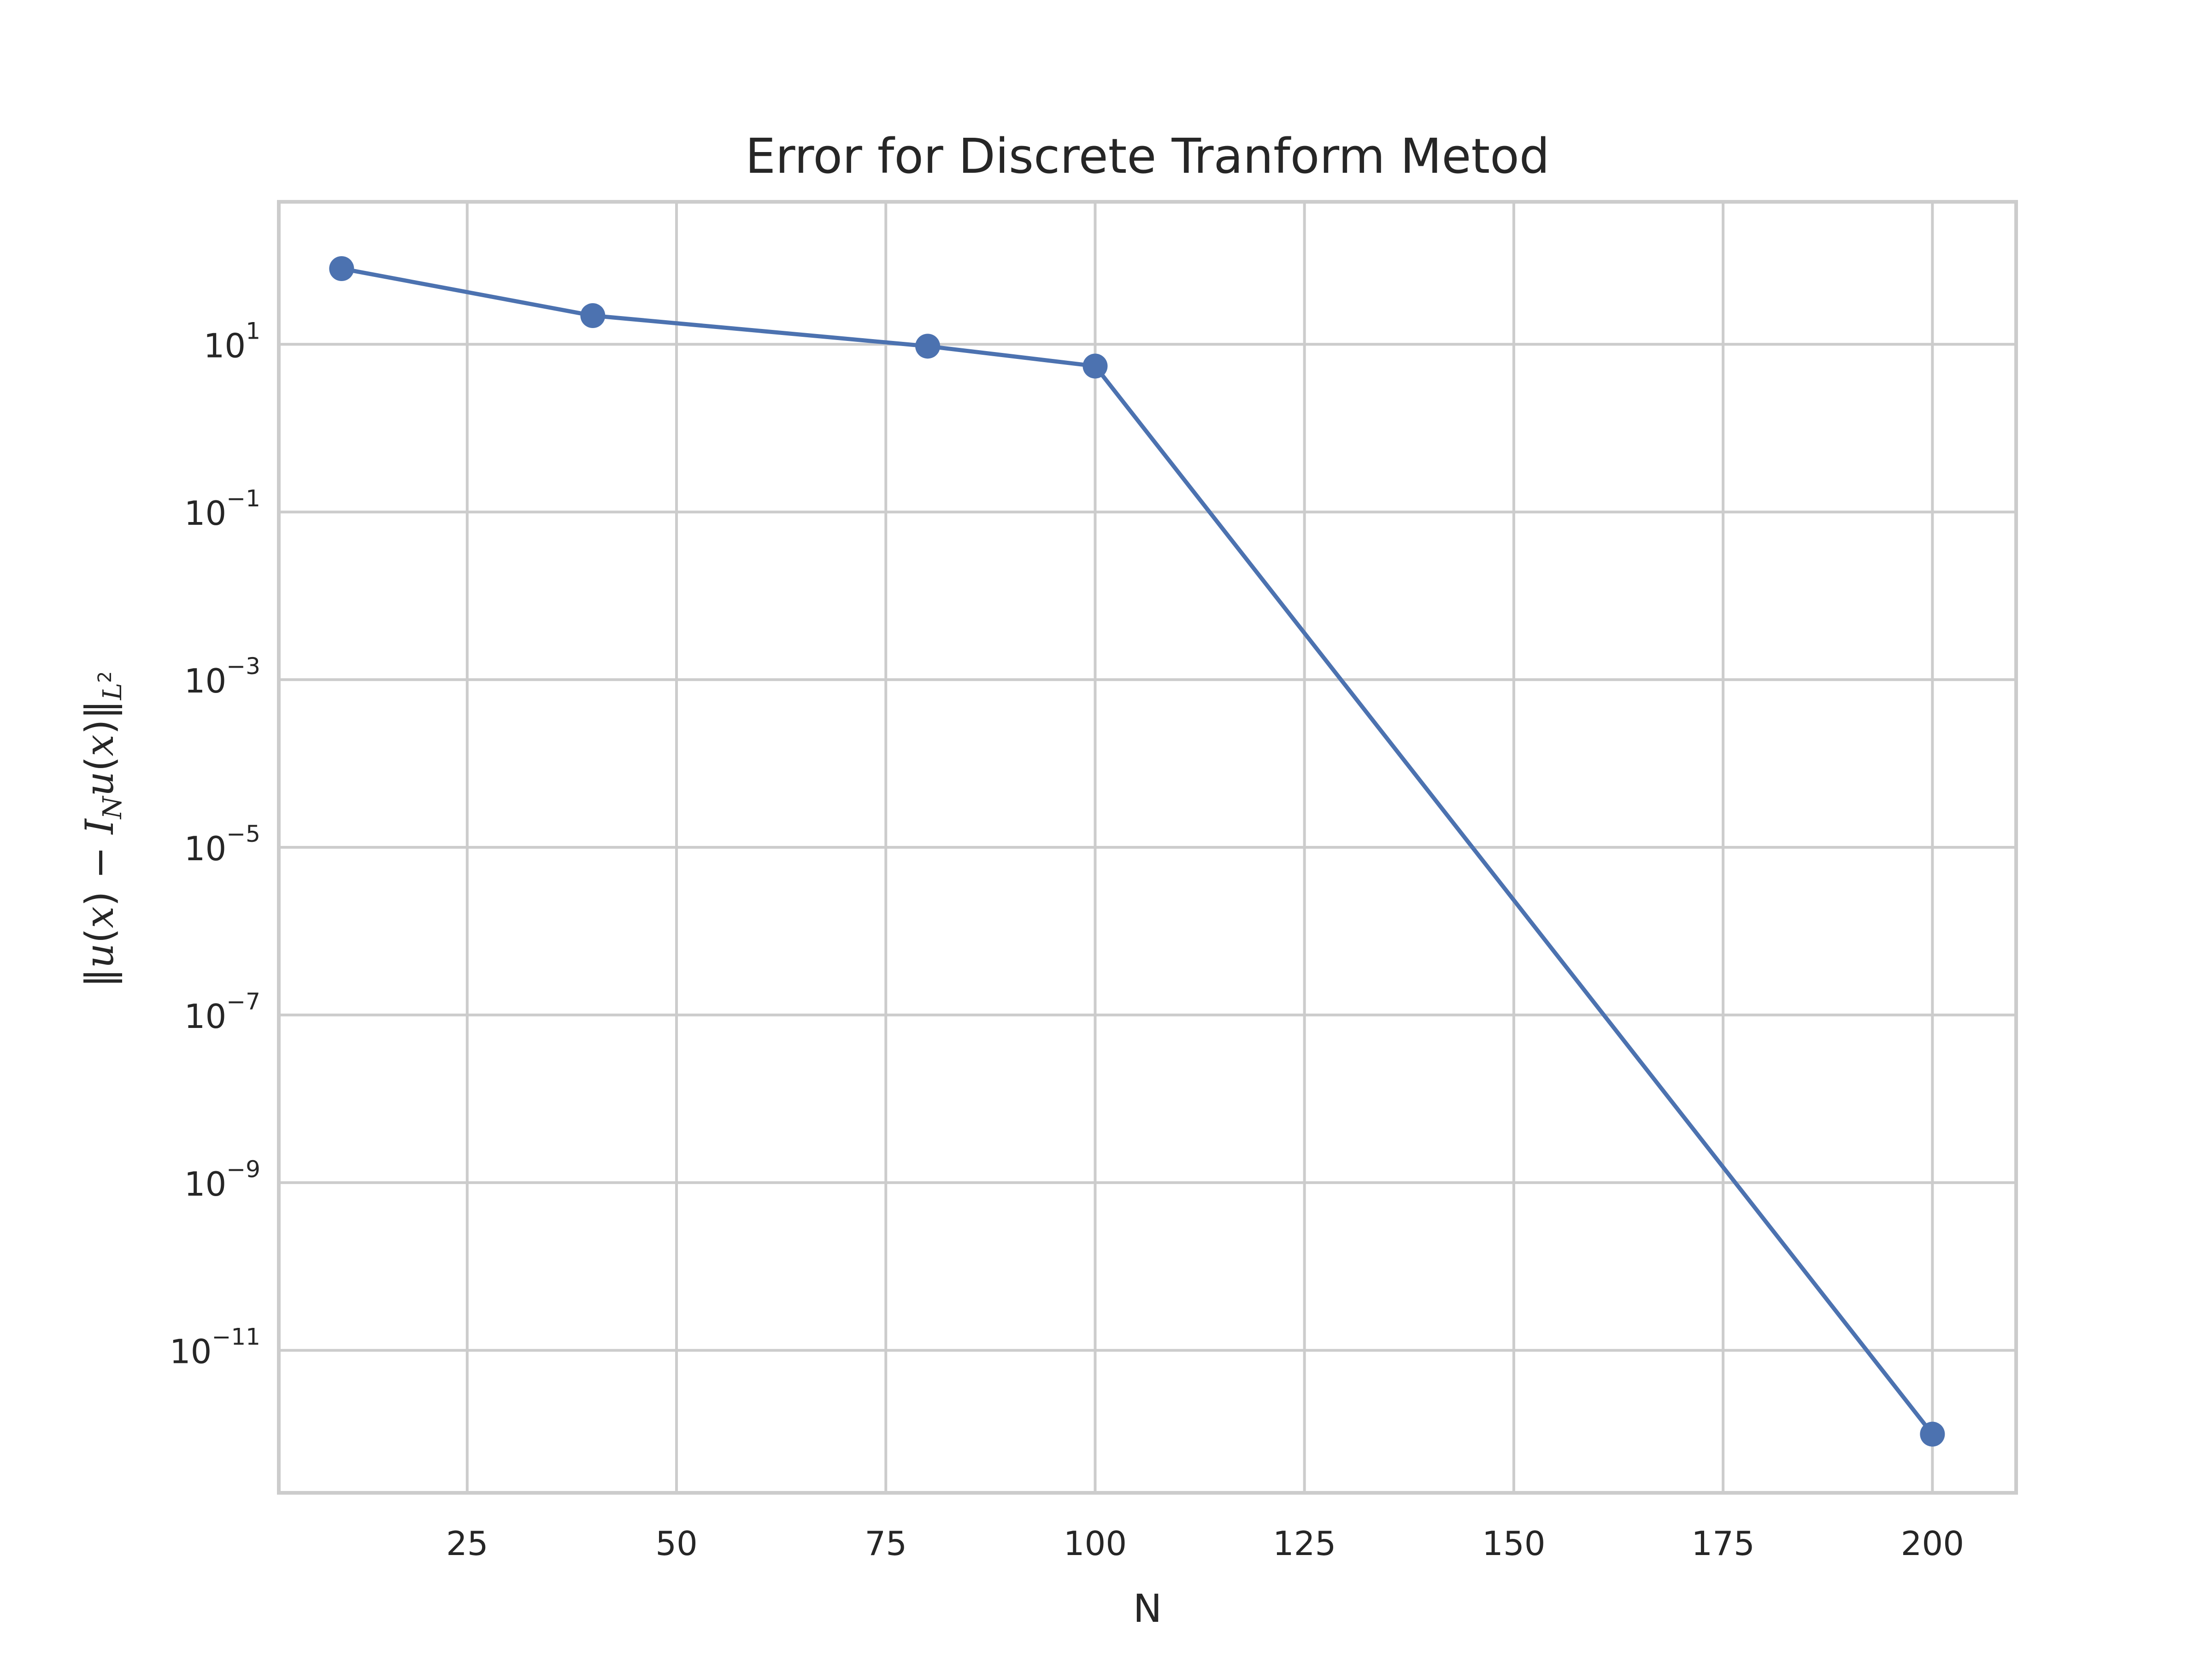 This screenshot has height=1661, width=2212. I want to click on x-tick-label: 175, so click(1722, 1543).